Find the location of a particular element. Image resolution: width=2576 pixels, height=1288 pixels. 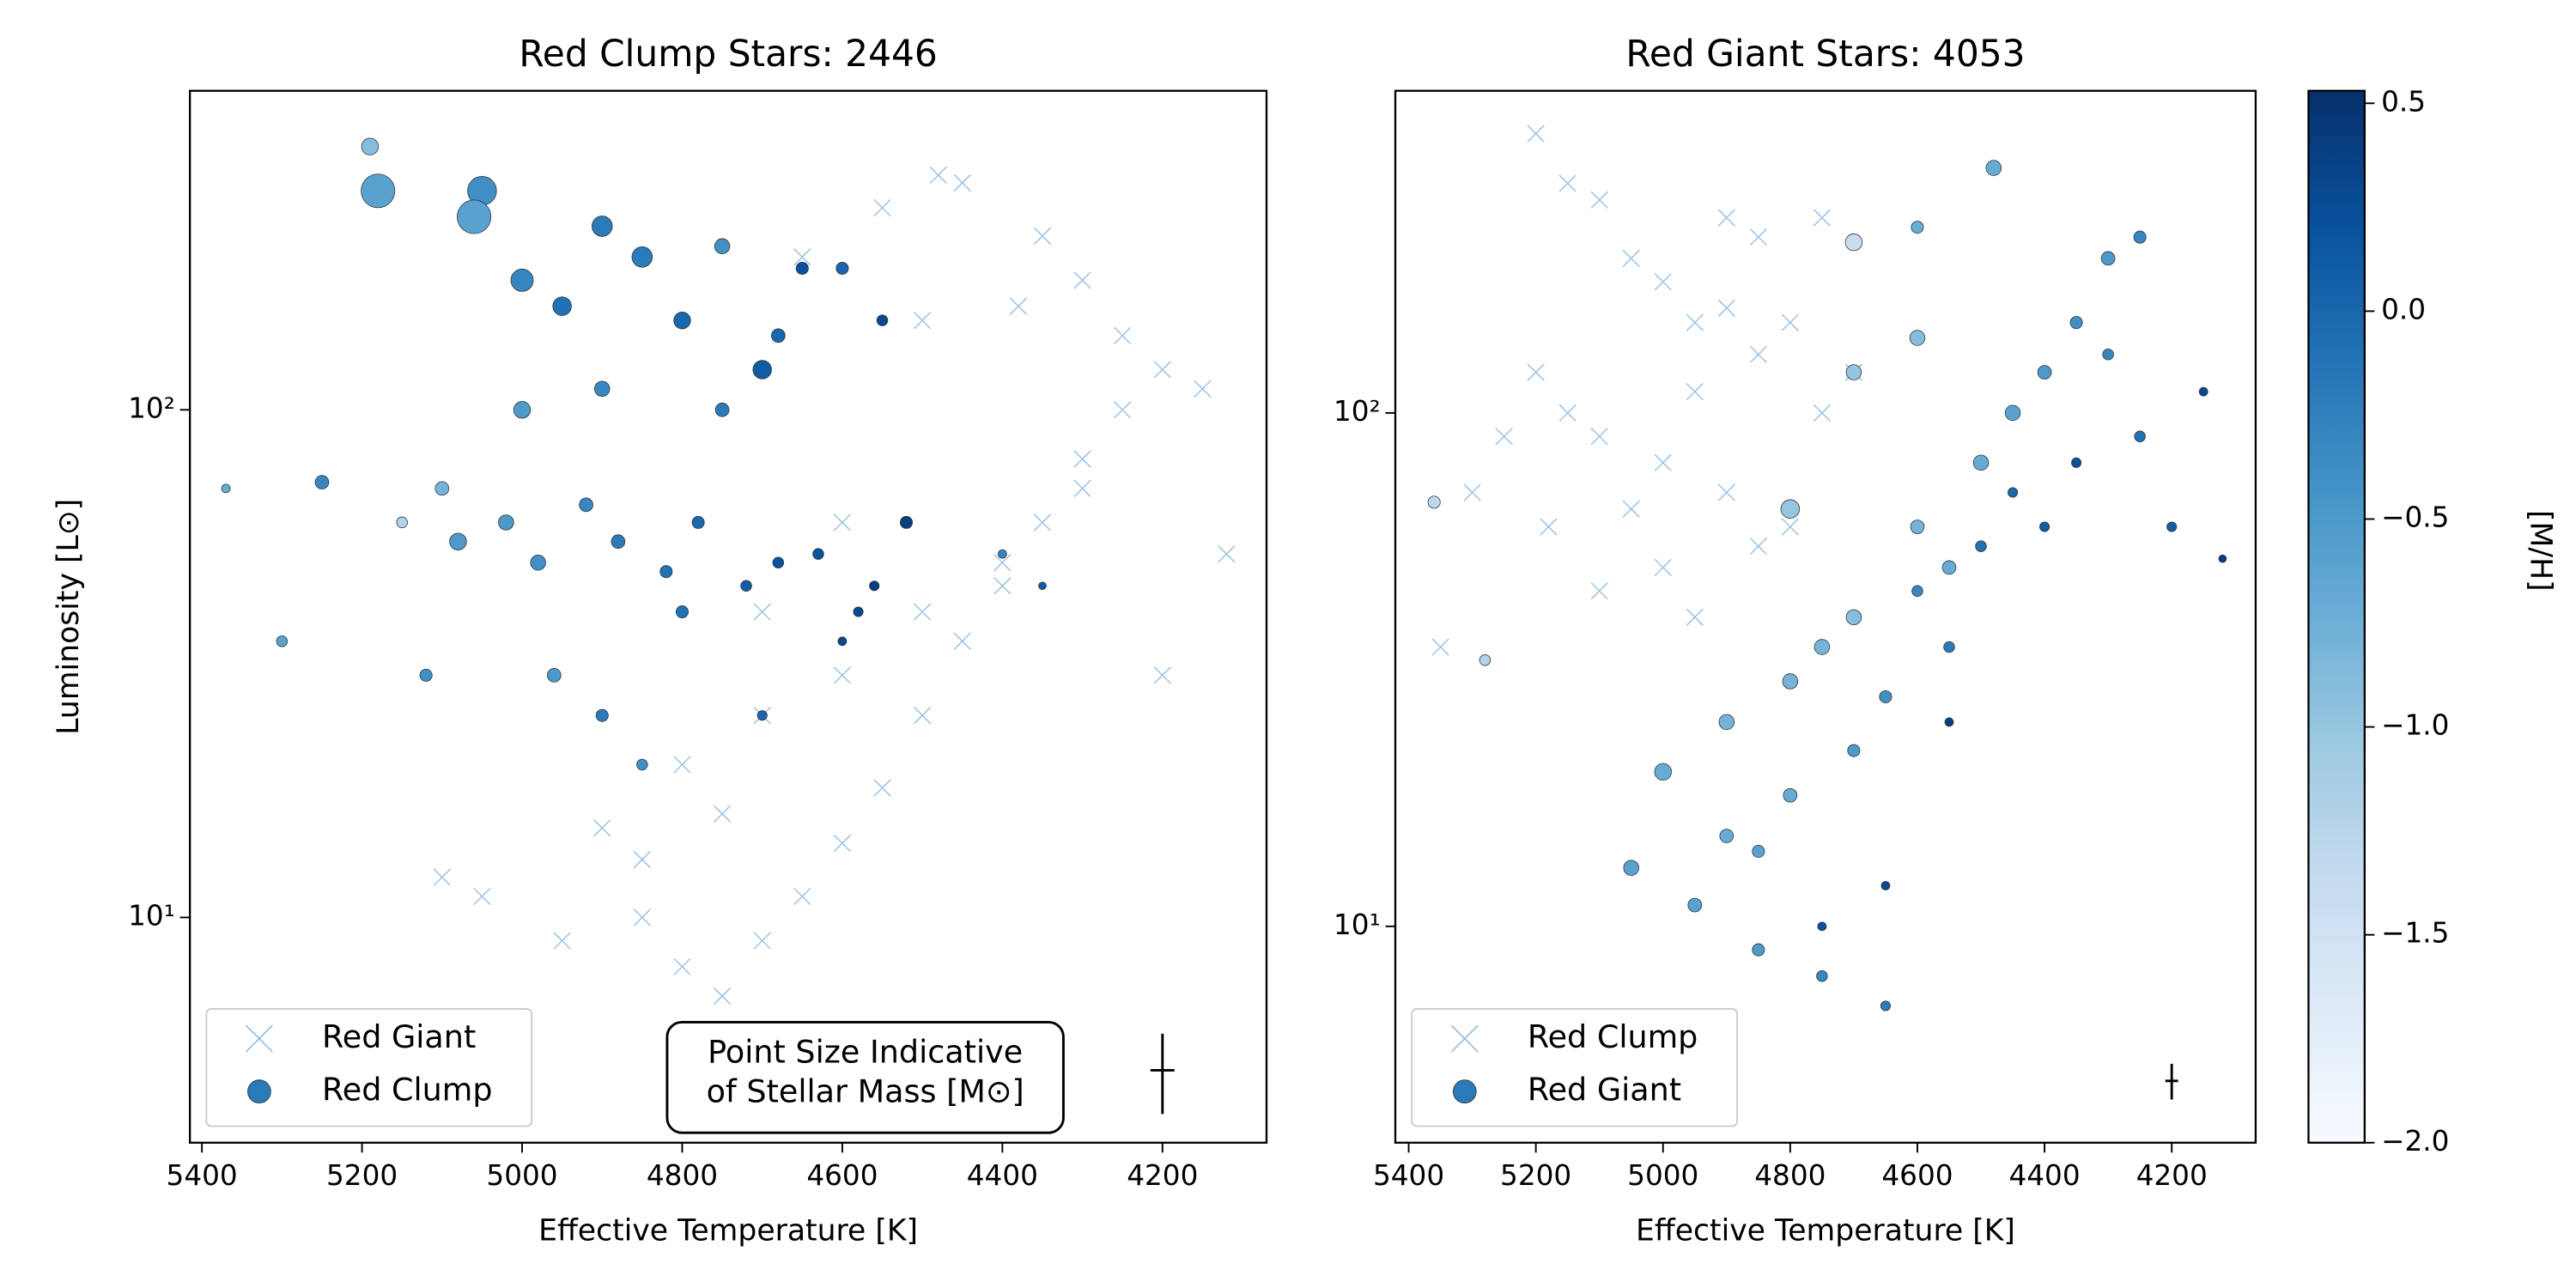

legend-label: Red Clump is located at coordinates (408, 1090).